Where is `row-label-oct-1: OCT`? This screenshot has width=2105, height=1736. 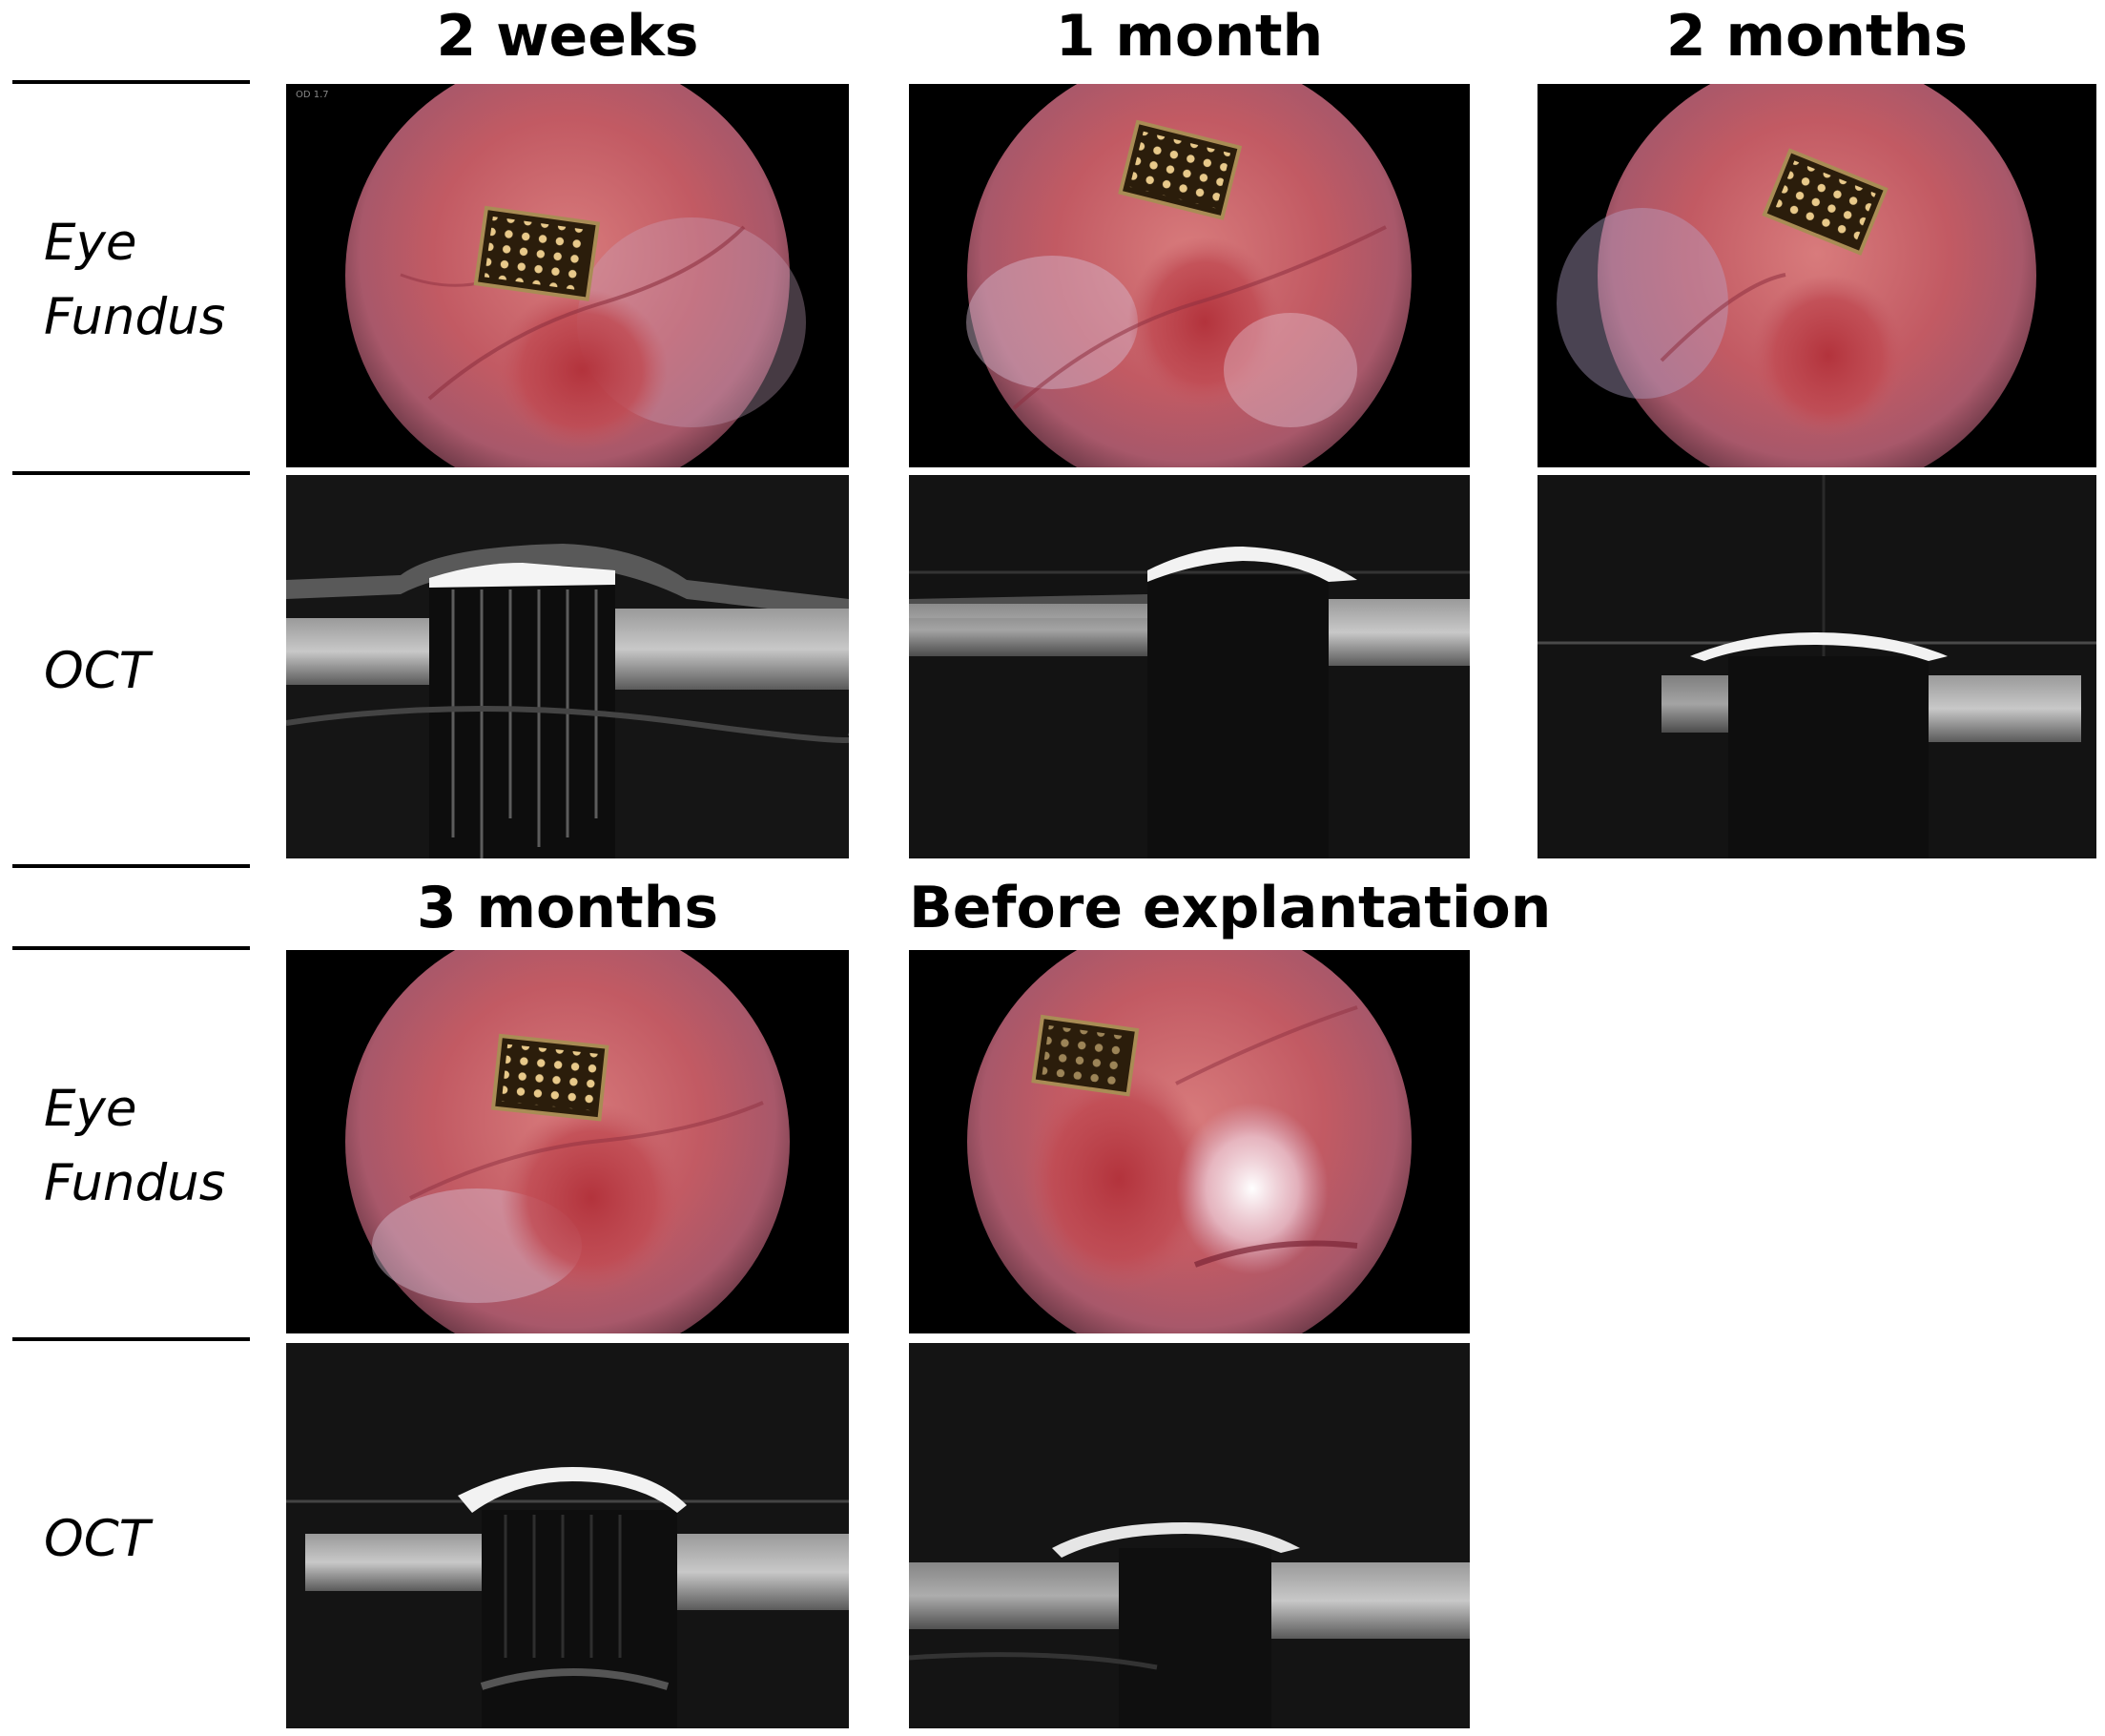 row-label-oct-1: OCT is located at coordinates (97, 671).